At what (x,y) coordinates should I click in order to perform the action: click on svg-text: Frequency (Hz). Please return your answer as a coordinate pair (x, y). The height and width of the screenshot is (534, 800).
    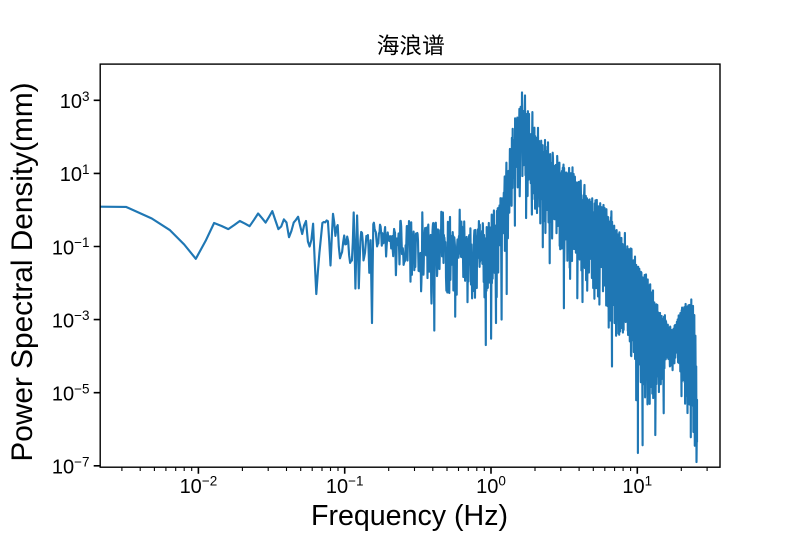
    Looking at the image, I should click on (409, 516).